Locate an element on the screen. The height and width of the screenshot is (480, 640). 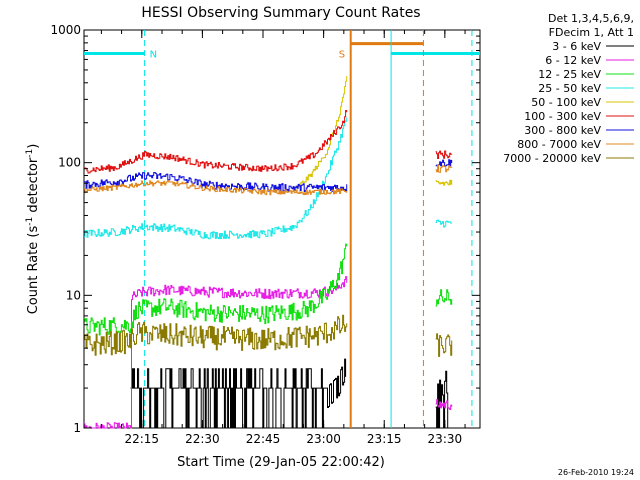
x-tick-label: 22:30 is located at coordinates (202, 439).